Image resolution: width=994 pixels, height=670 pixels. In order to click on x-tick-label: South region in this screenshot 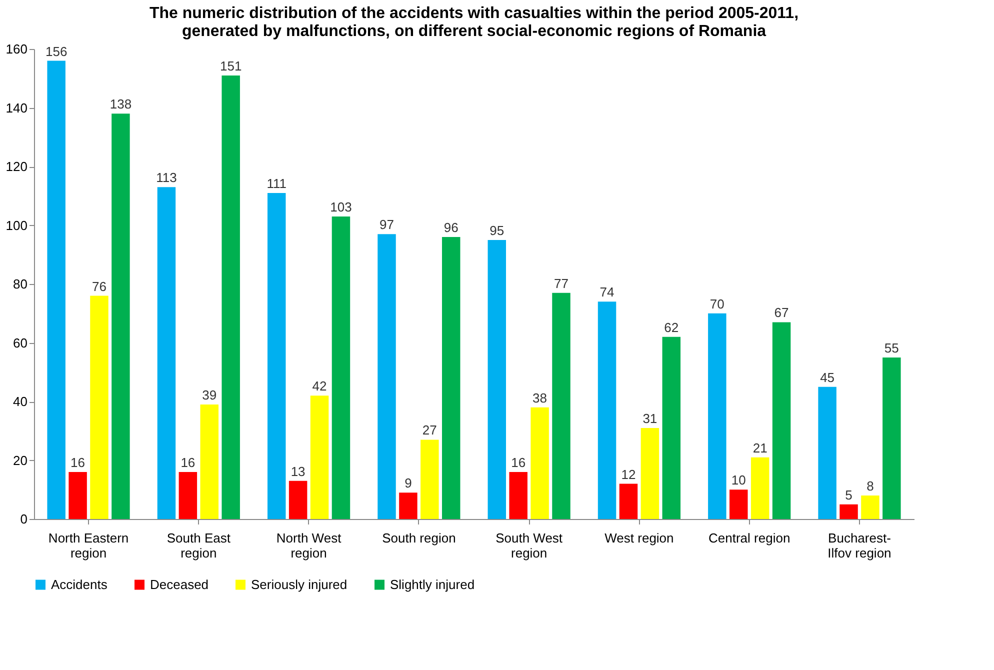, I will do `click(419, 538)`.